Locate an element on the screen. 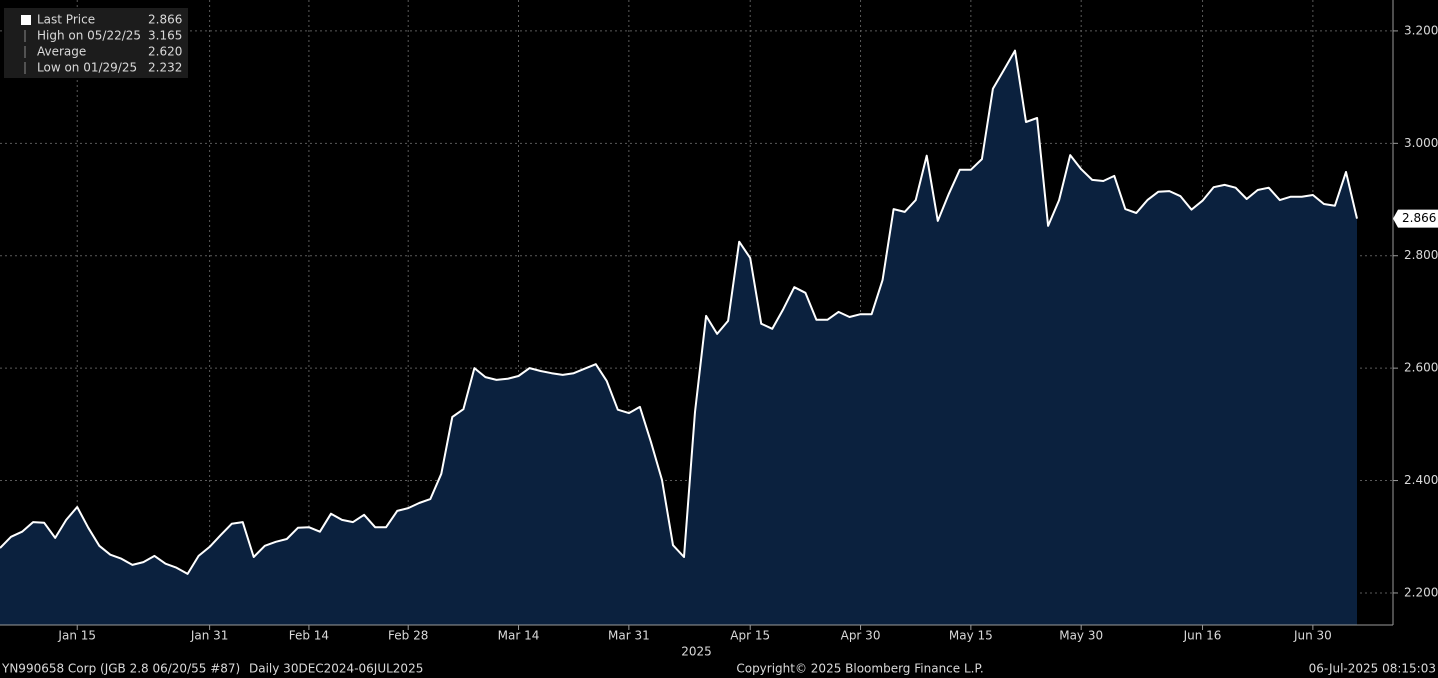 This screenshot has height=678, width=1438. legend-name: Low on 01/29/25 is located at coordinates (87, 68).